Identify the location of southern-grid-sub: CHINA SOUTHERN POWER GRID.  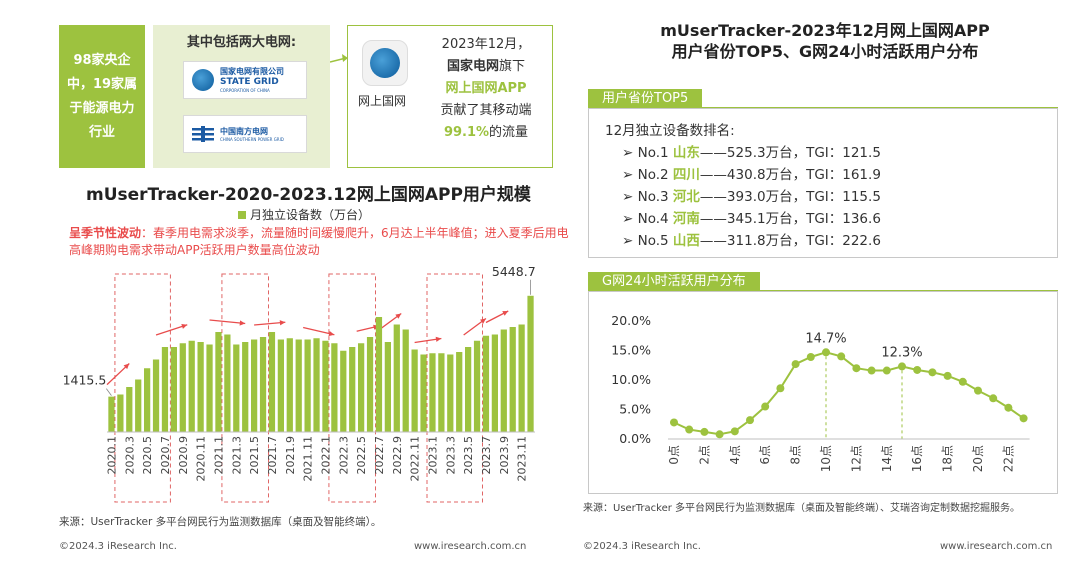
(252, 139).